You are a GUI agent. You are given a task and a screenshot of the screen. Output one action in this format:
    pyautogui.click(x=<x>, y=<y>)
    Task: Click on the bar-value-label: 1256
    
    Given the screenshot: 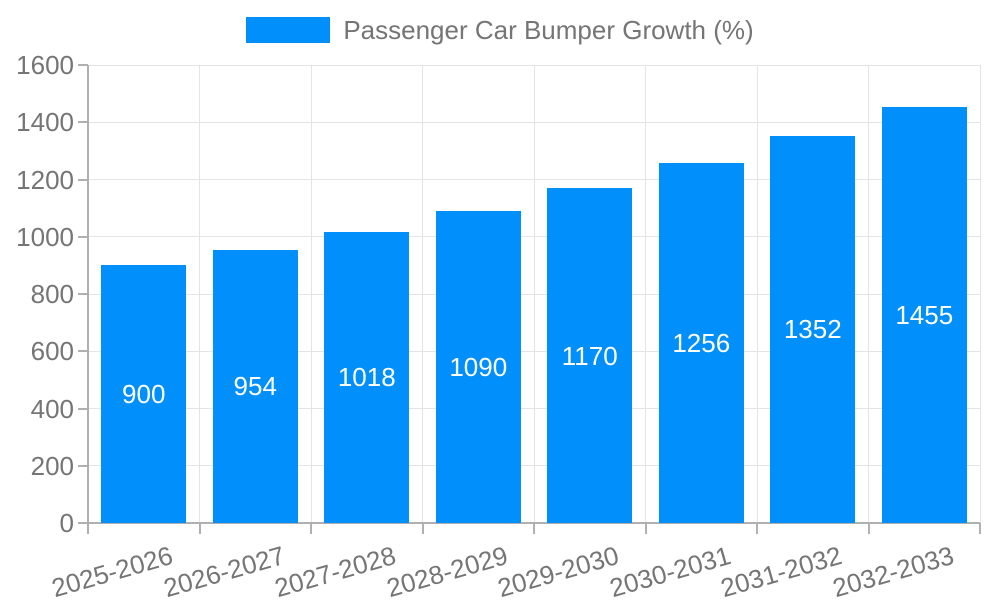 What is the action you would take?
    pyautogui.click(x=701, y=343)
    